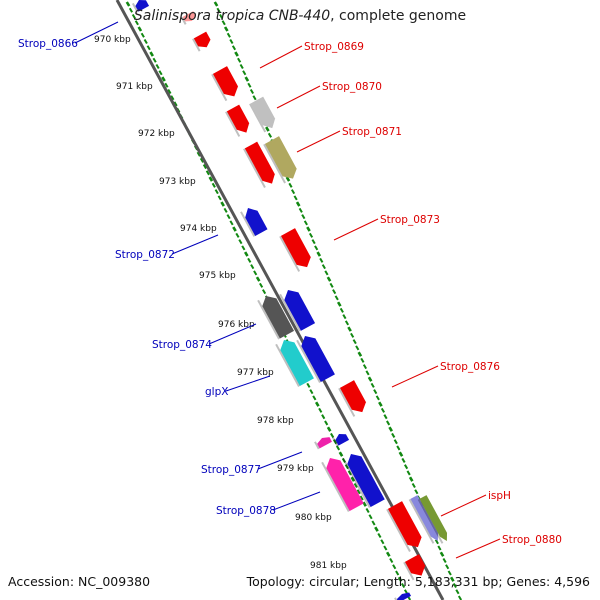 This screenshot has width=600, height=600. What do you see at coordinates (232, 16) in the screenshot?
I see `species-name: Salinispora tropica CNB-440` at bounding box center [232, 16].